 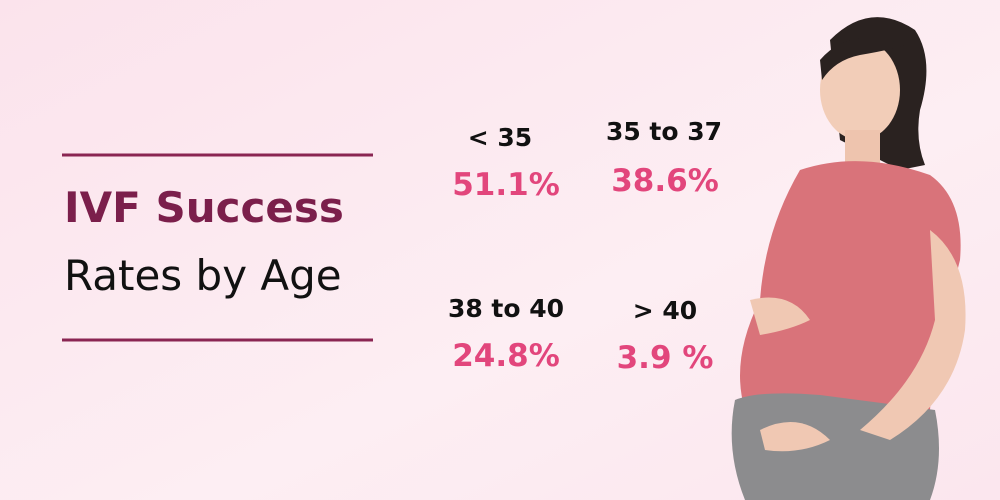 What do you see at coordinates (664, 131) in the screenshot?
I see `stat-label: 35 to 37` at bounding box center [664, 131].